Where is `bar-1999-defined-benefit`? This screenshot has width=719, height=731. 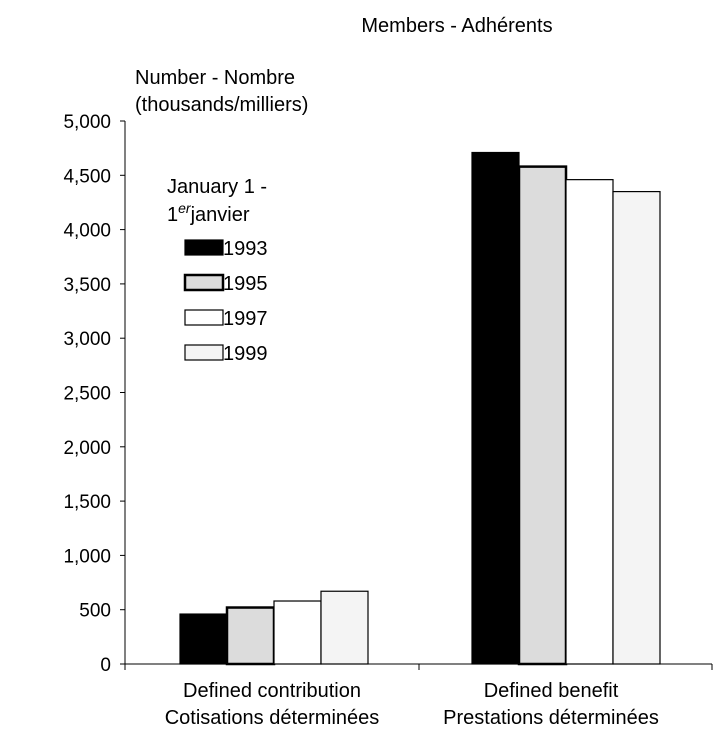
bar-1999-defined-benefit is located at coordinates (636, 427).